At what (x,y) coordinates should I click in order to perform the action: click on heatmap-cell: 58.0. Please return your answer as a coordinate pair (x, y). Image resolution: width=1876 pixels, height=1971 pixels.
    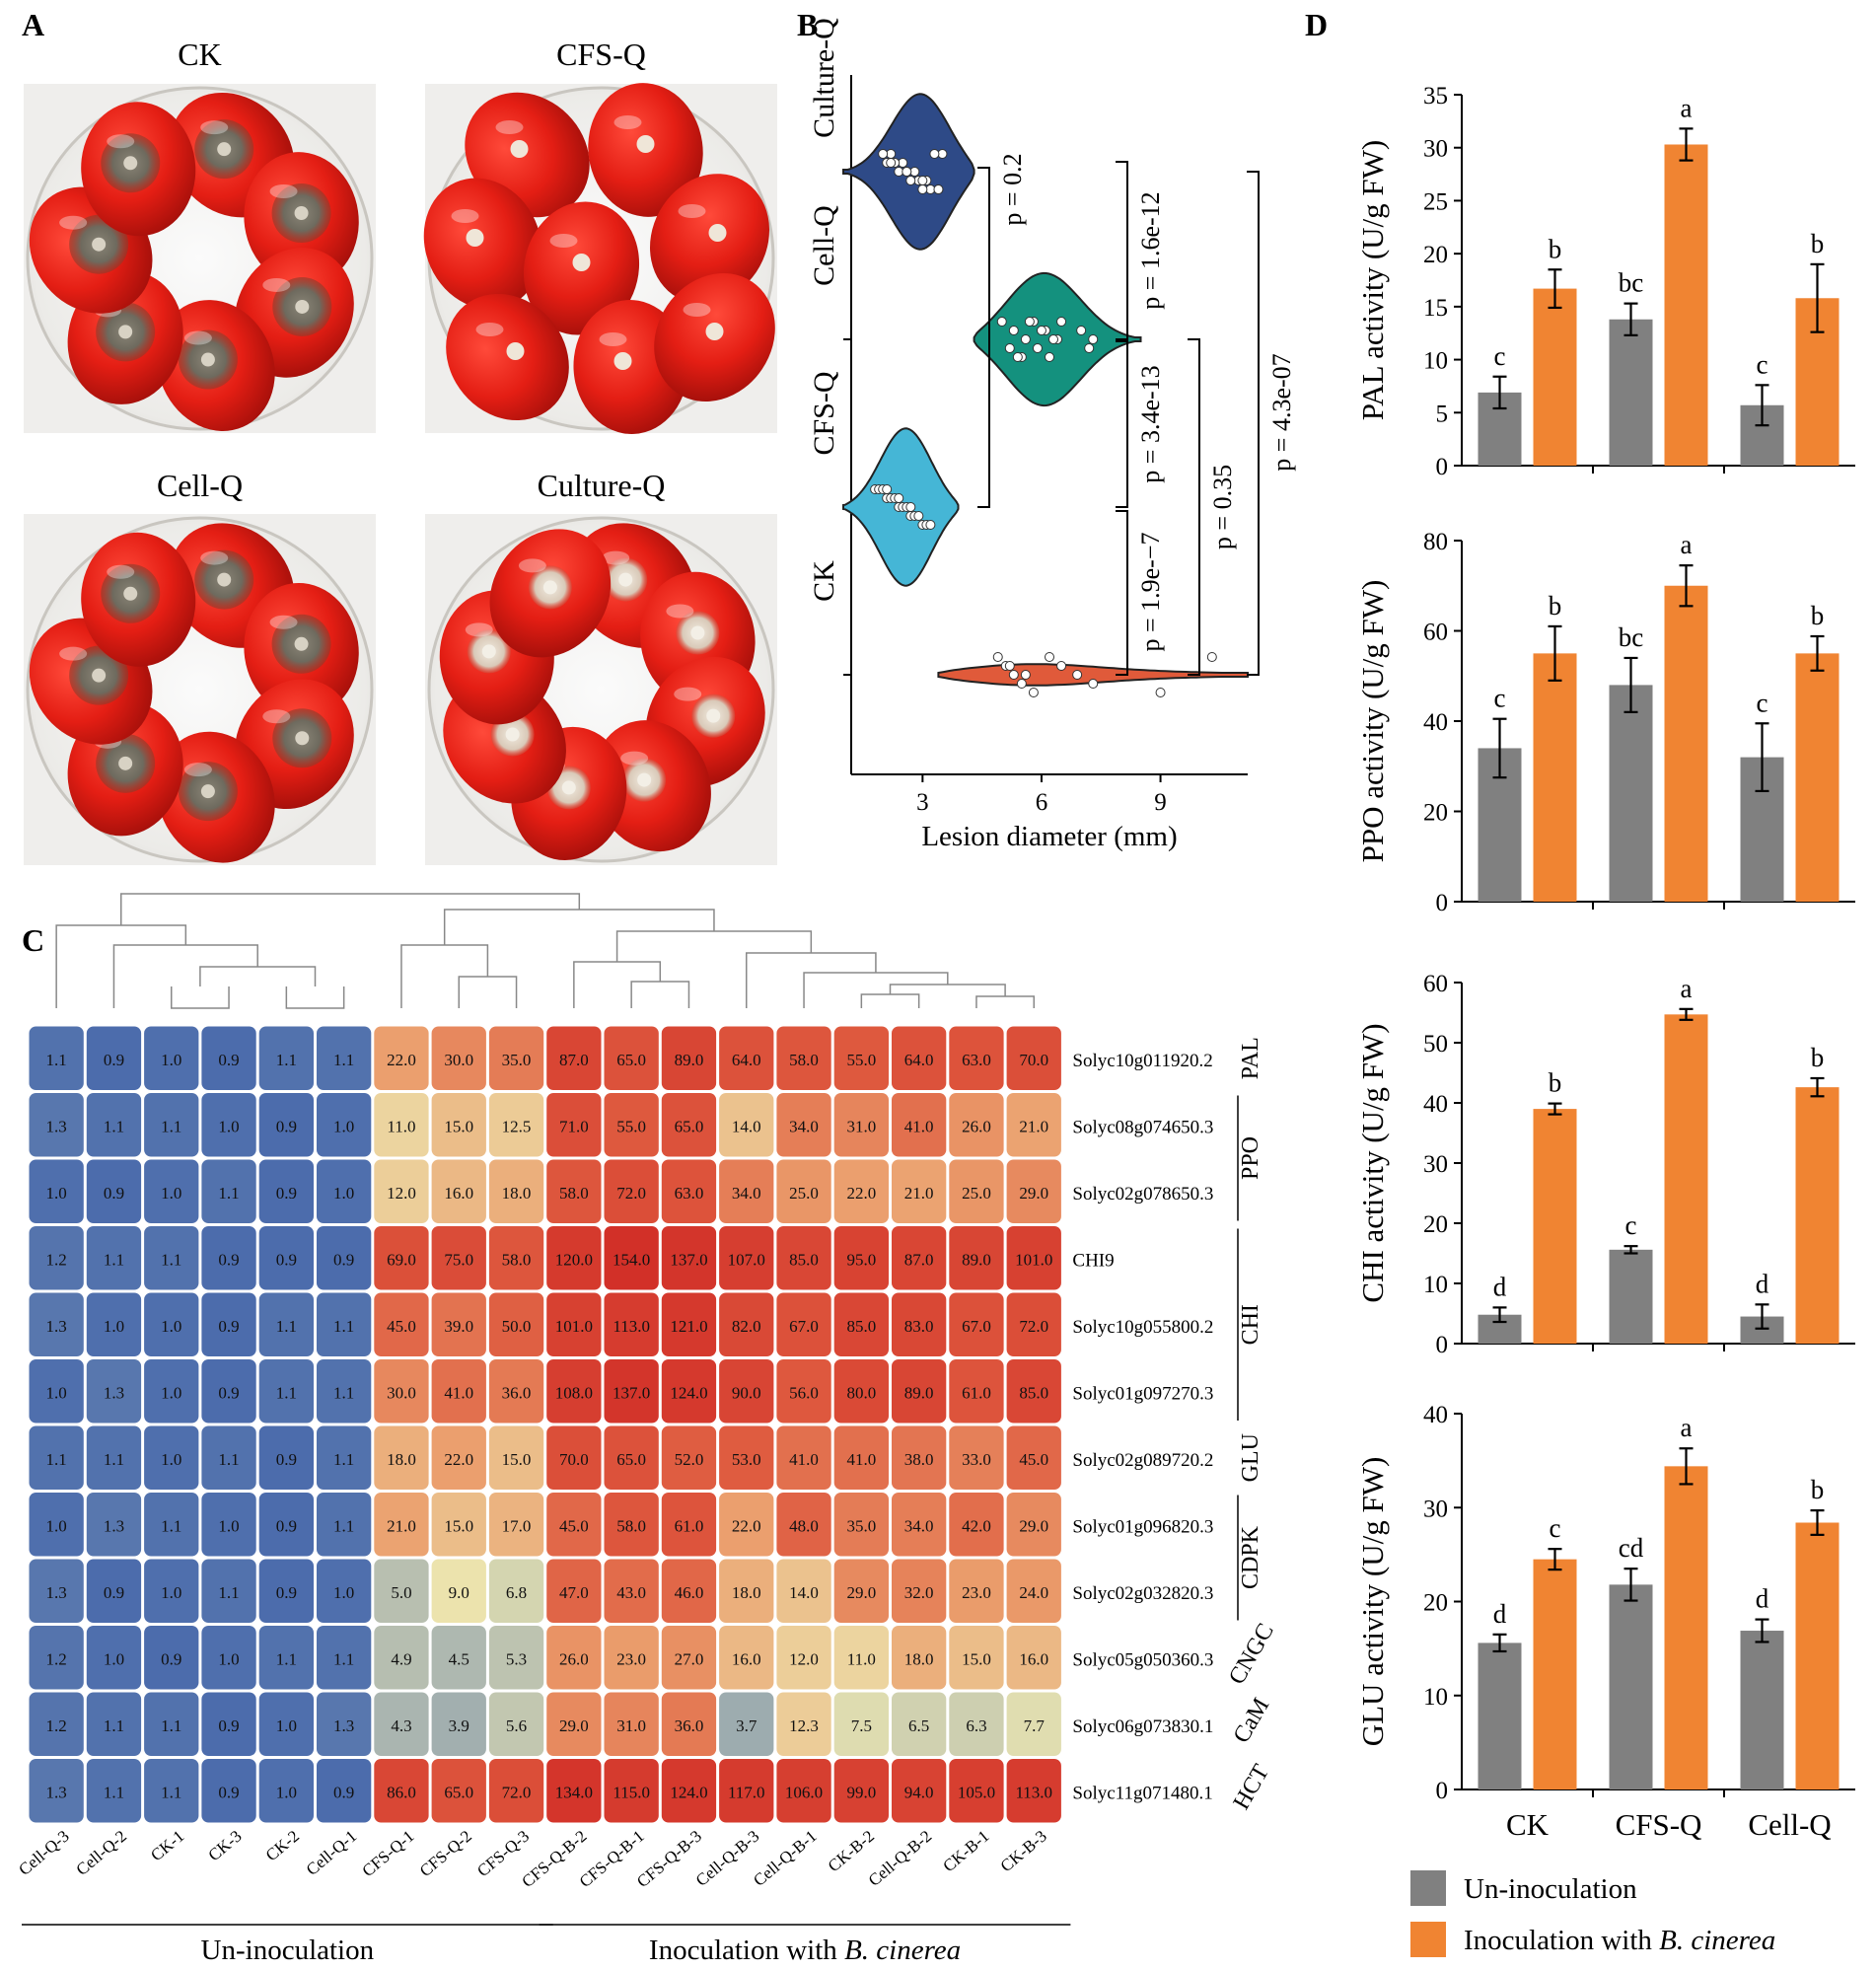
    Looking at the image, I should click on (574, 1191).